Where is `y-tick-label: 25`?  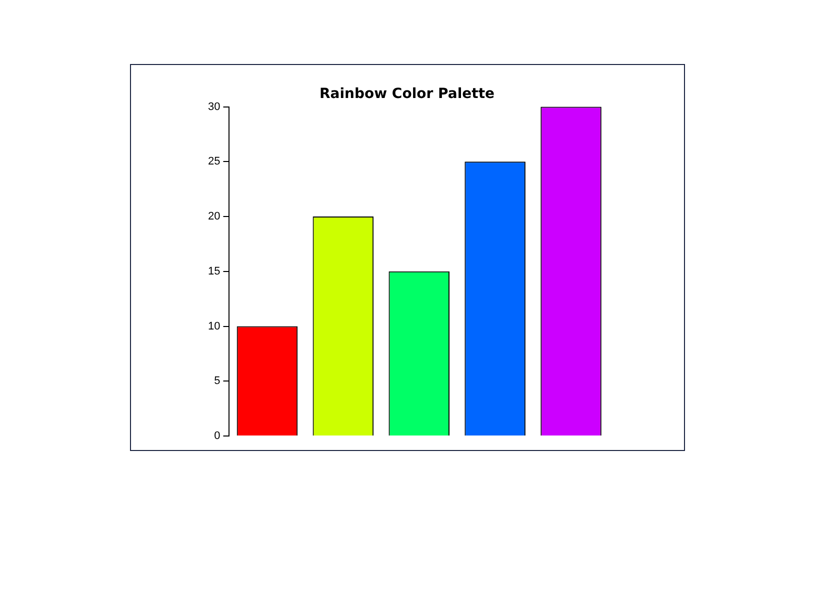 y-tick-label: 25 is located at coordinates (214, 162).